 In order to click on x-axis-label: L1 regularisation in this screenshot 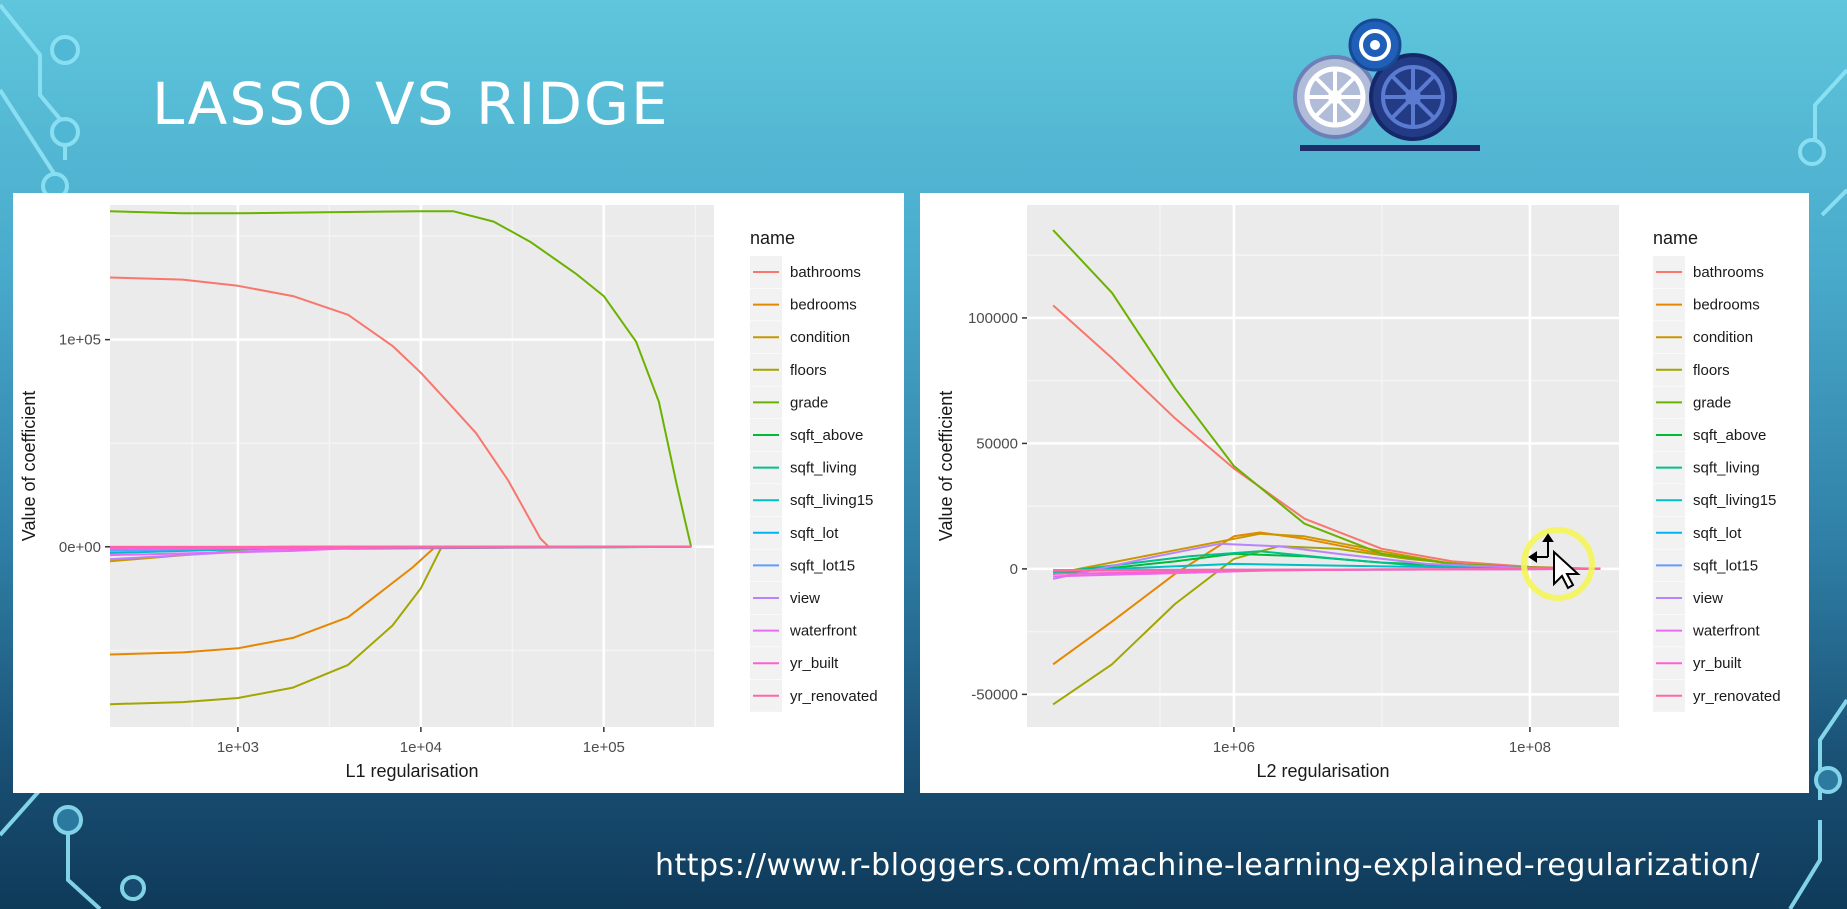, I will do `click(411, 771)`.